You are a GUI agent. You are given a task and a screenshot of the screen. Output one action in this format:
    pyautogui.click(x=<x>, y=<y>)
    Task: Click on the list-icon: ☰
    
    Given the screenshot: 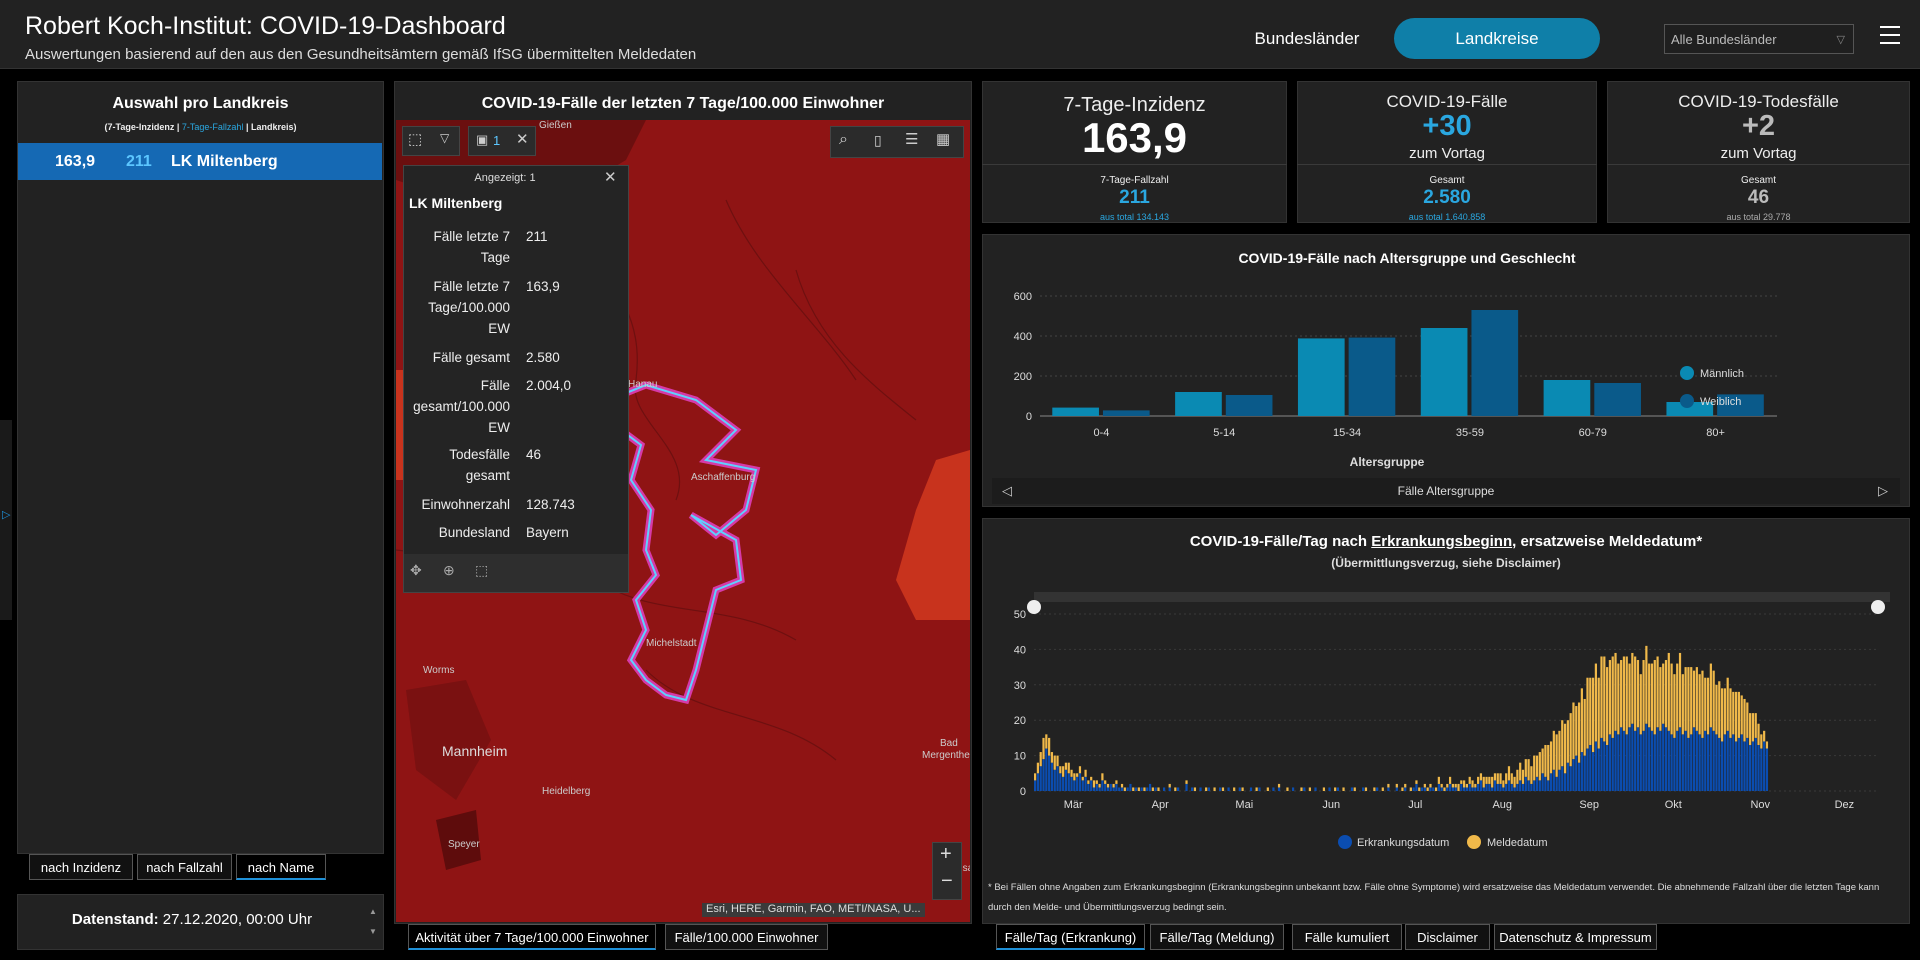 What is the action you would take?
    pyautogui.click(x=912, y=139)
    